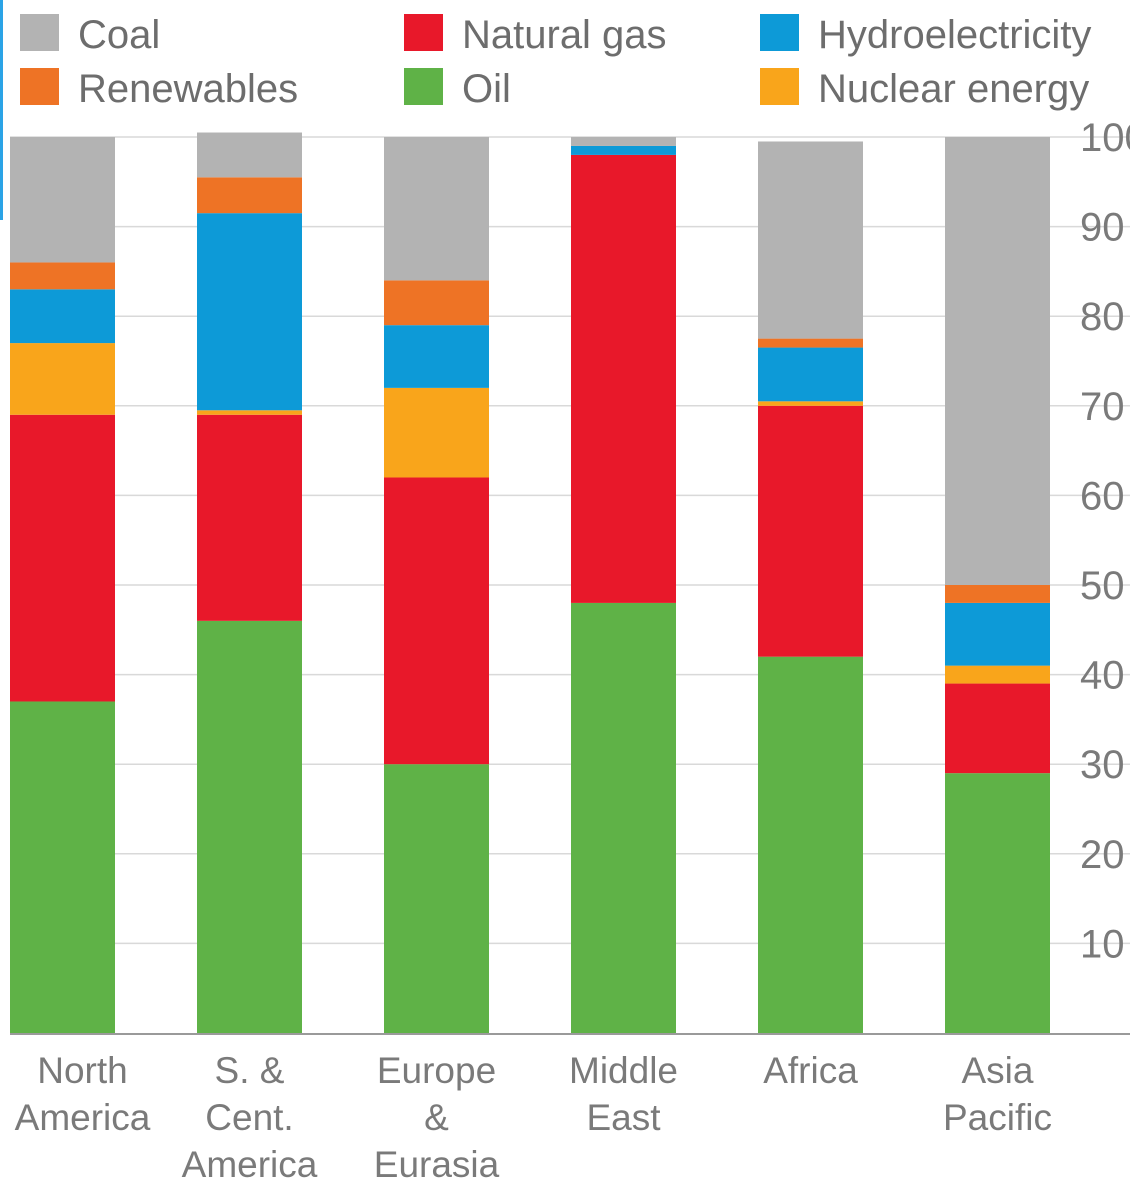 Image resolution: width=1130 pixels, height=1183 pixels. What do you see at coordinates (1102, 496) in the screenshot?
I see `y-tick-label: 60` at bounding box center [1102, 496].